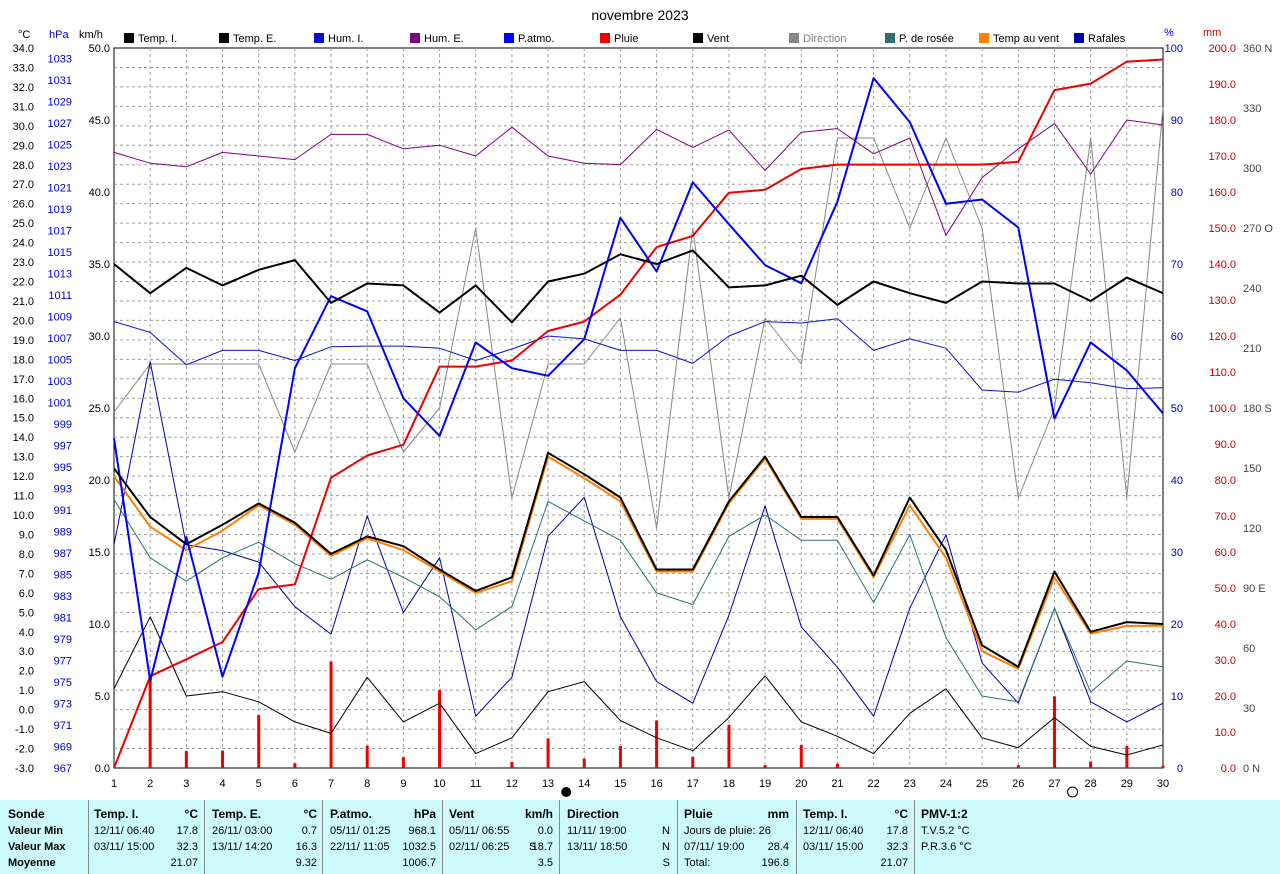 The height and width of the screenshot is (874, 1280). What do you see at coordinates (184, 863) in the screenshot?
I see `temp-i-avg: 21.07` at bounding box center [184, 863].